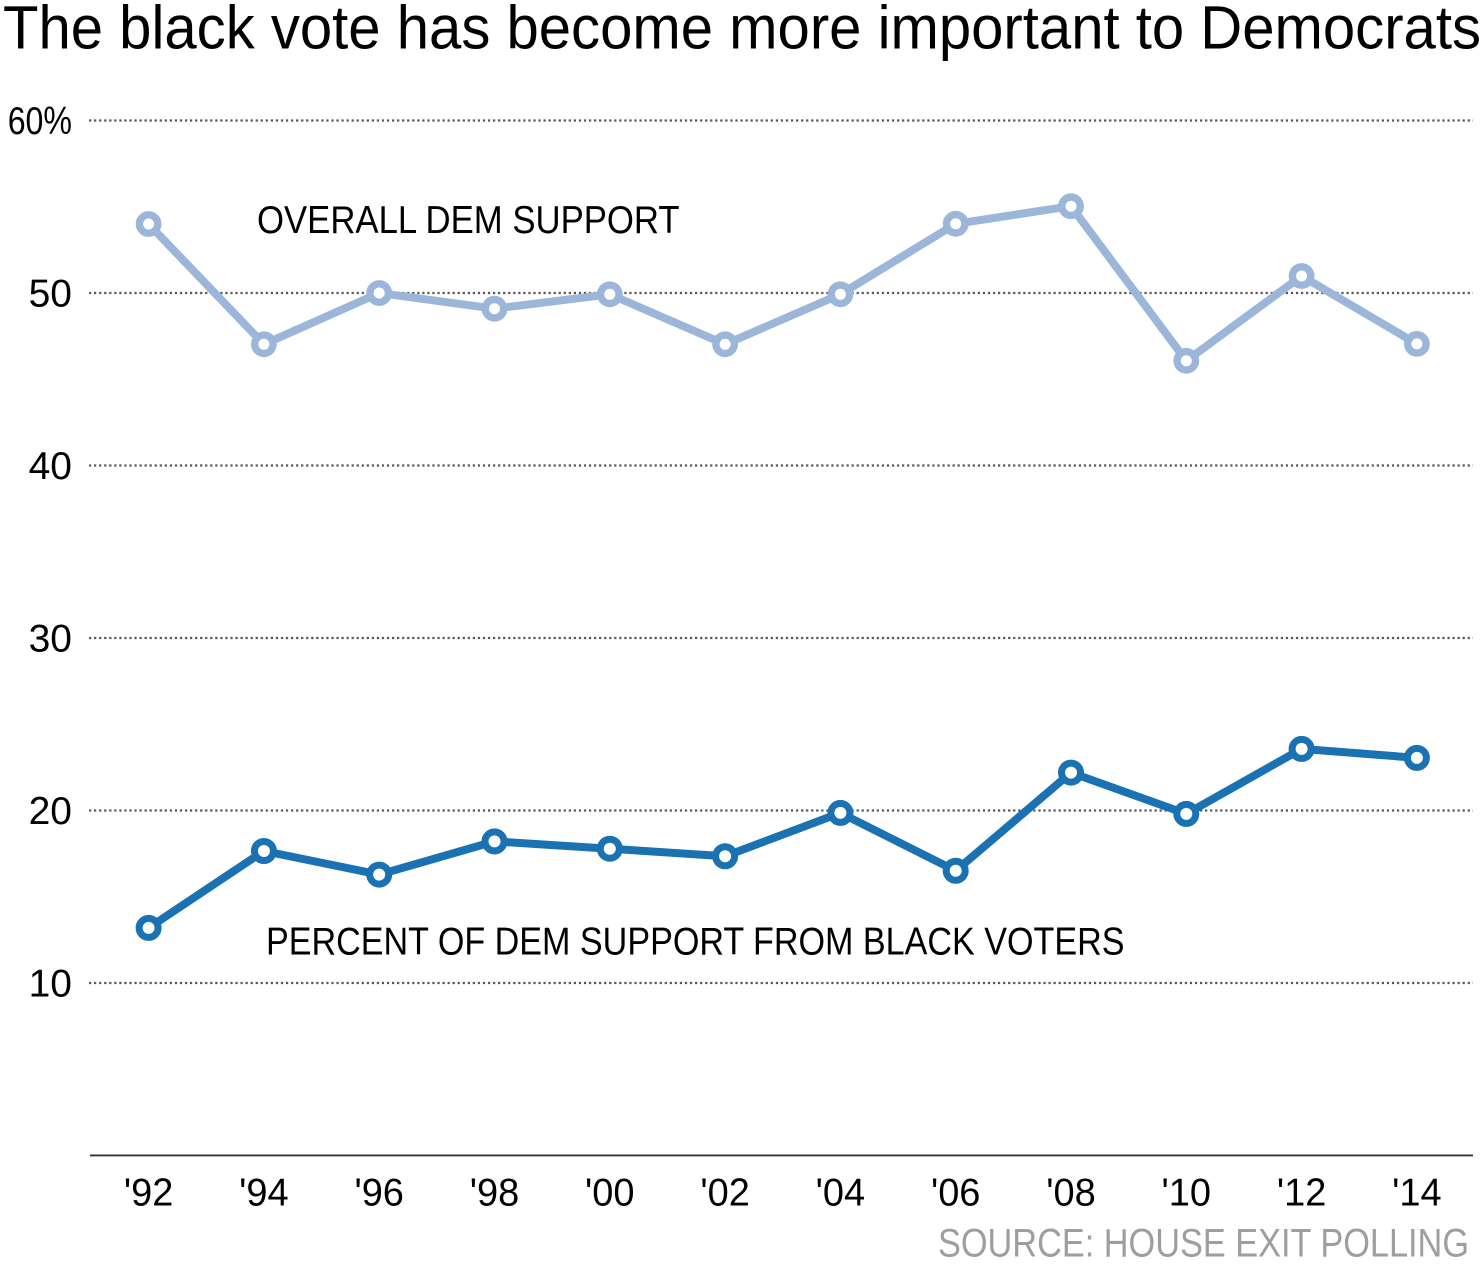 The image size is (1484, 1266). Describe the element at coordinates (50, 984) in the screenshot. I see `svg-text: 10` at that location.